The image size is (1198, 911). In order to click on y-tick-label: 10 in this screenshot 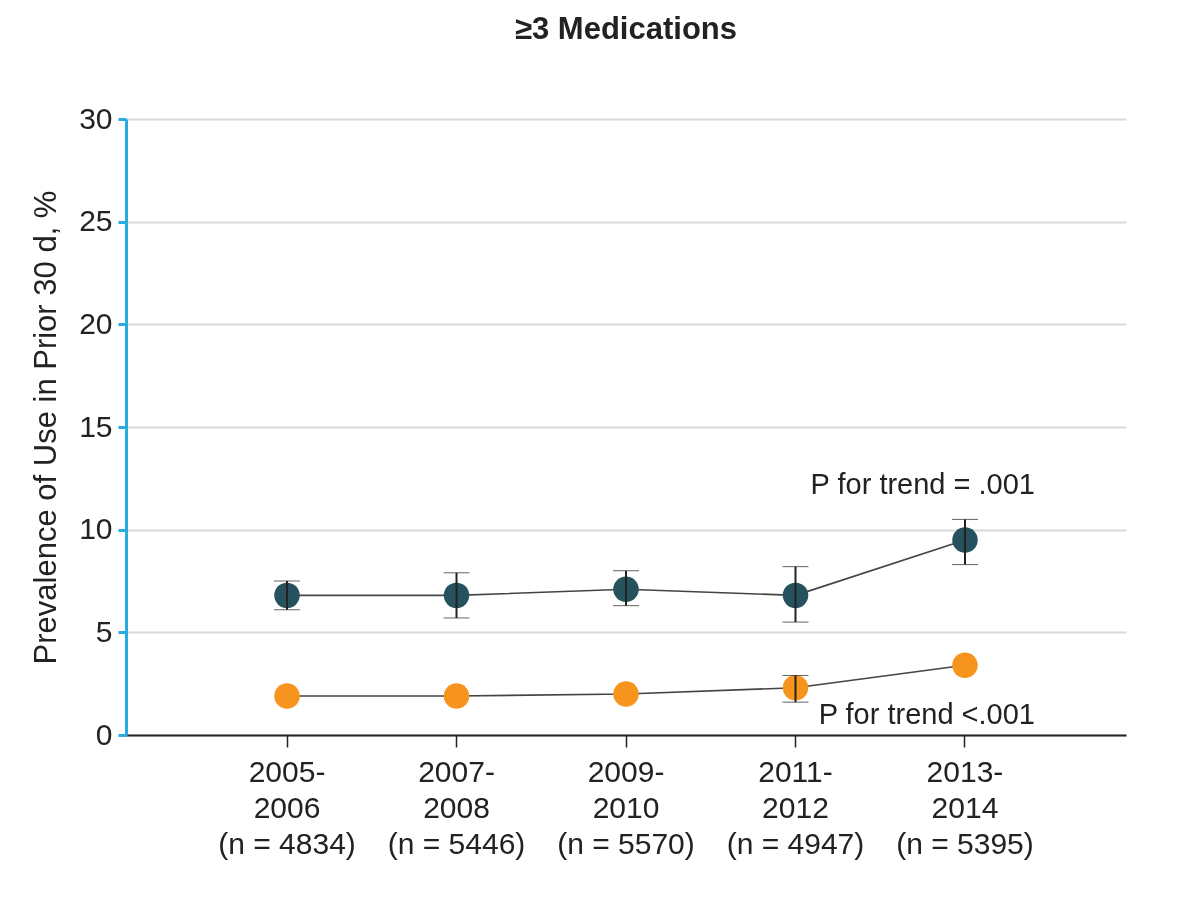, I will do `click(96, 529)`.